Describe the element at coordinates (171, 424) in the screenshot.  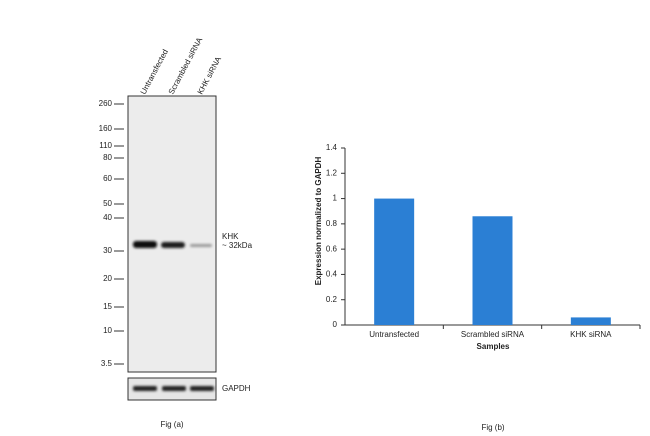
I see `caption: Fig (a)` at that location.